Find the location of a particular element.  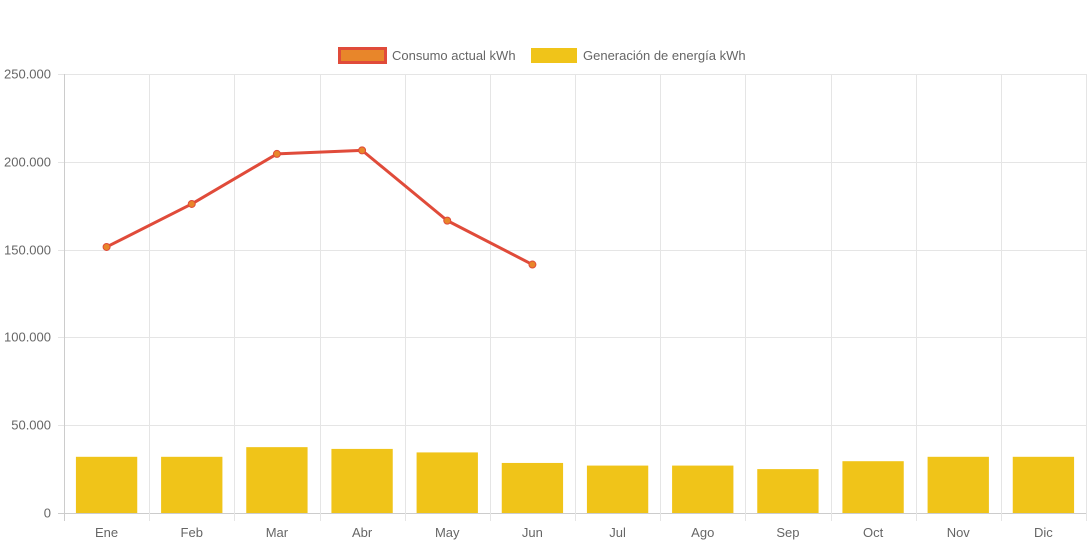

line-series-consumo is located at coordinates (319, 207).